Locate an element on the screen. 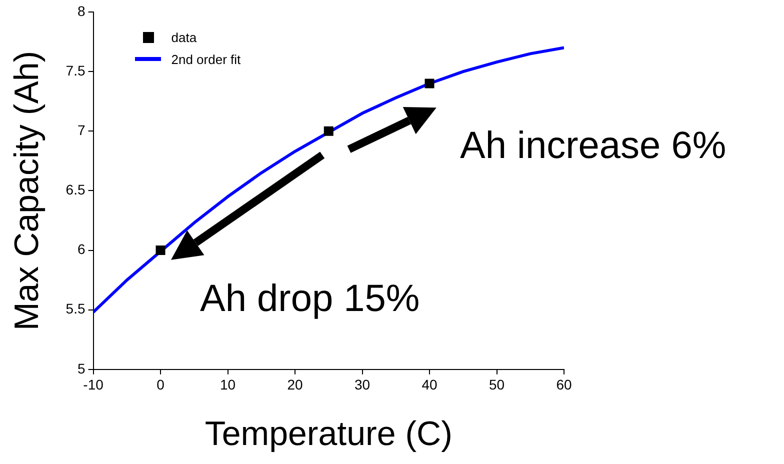 This screenshot has height=464, width=784. annotation: Ah drop 15% is located at coordinates (310, 299).